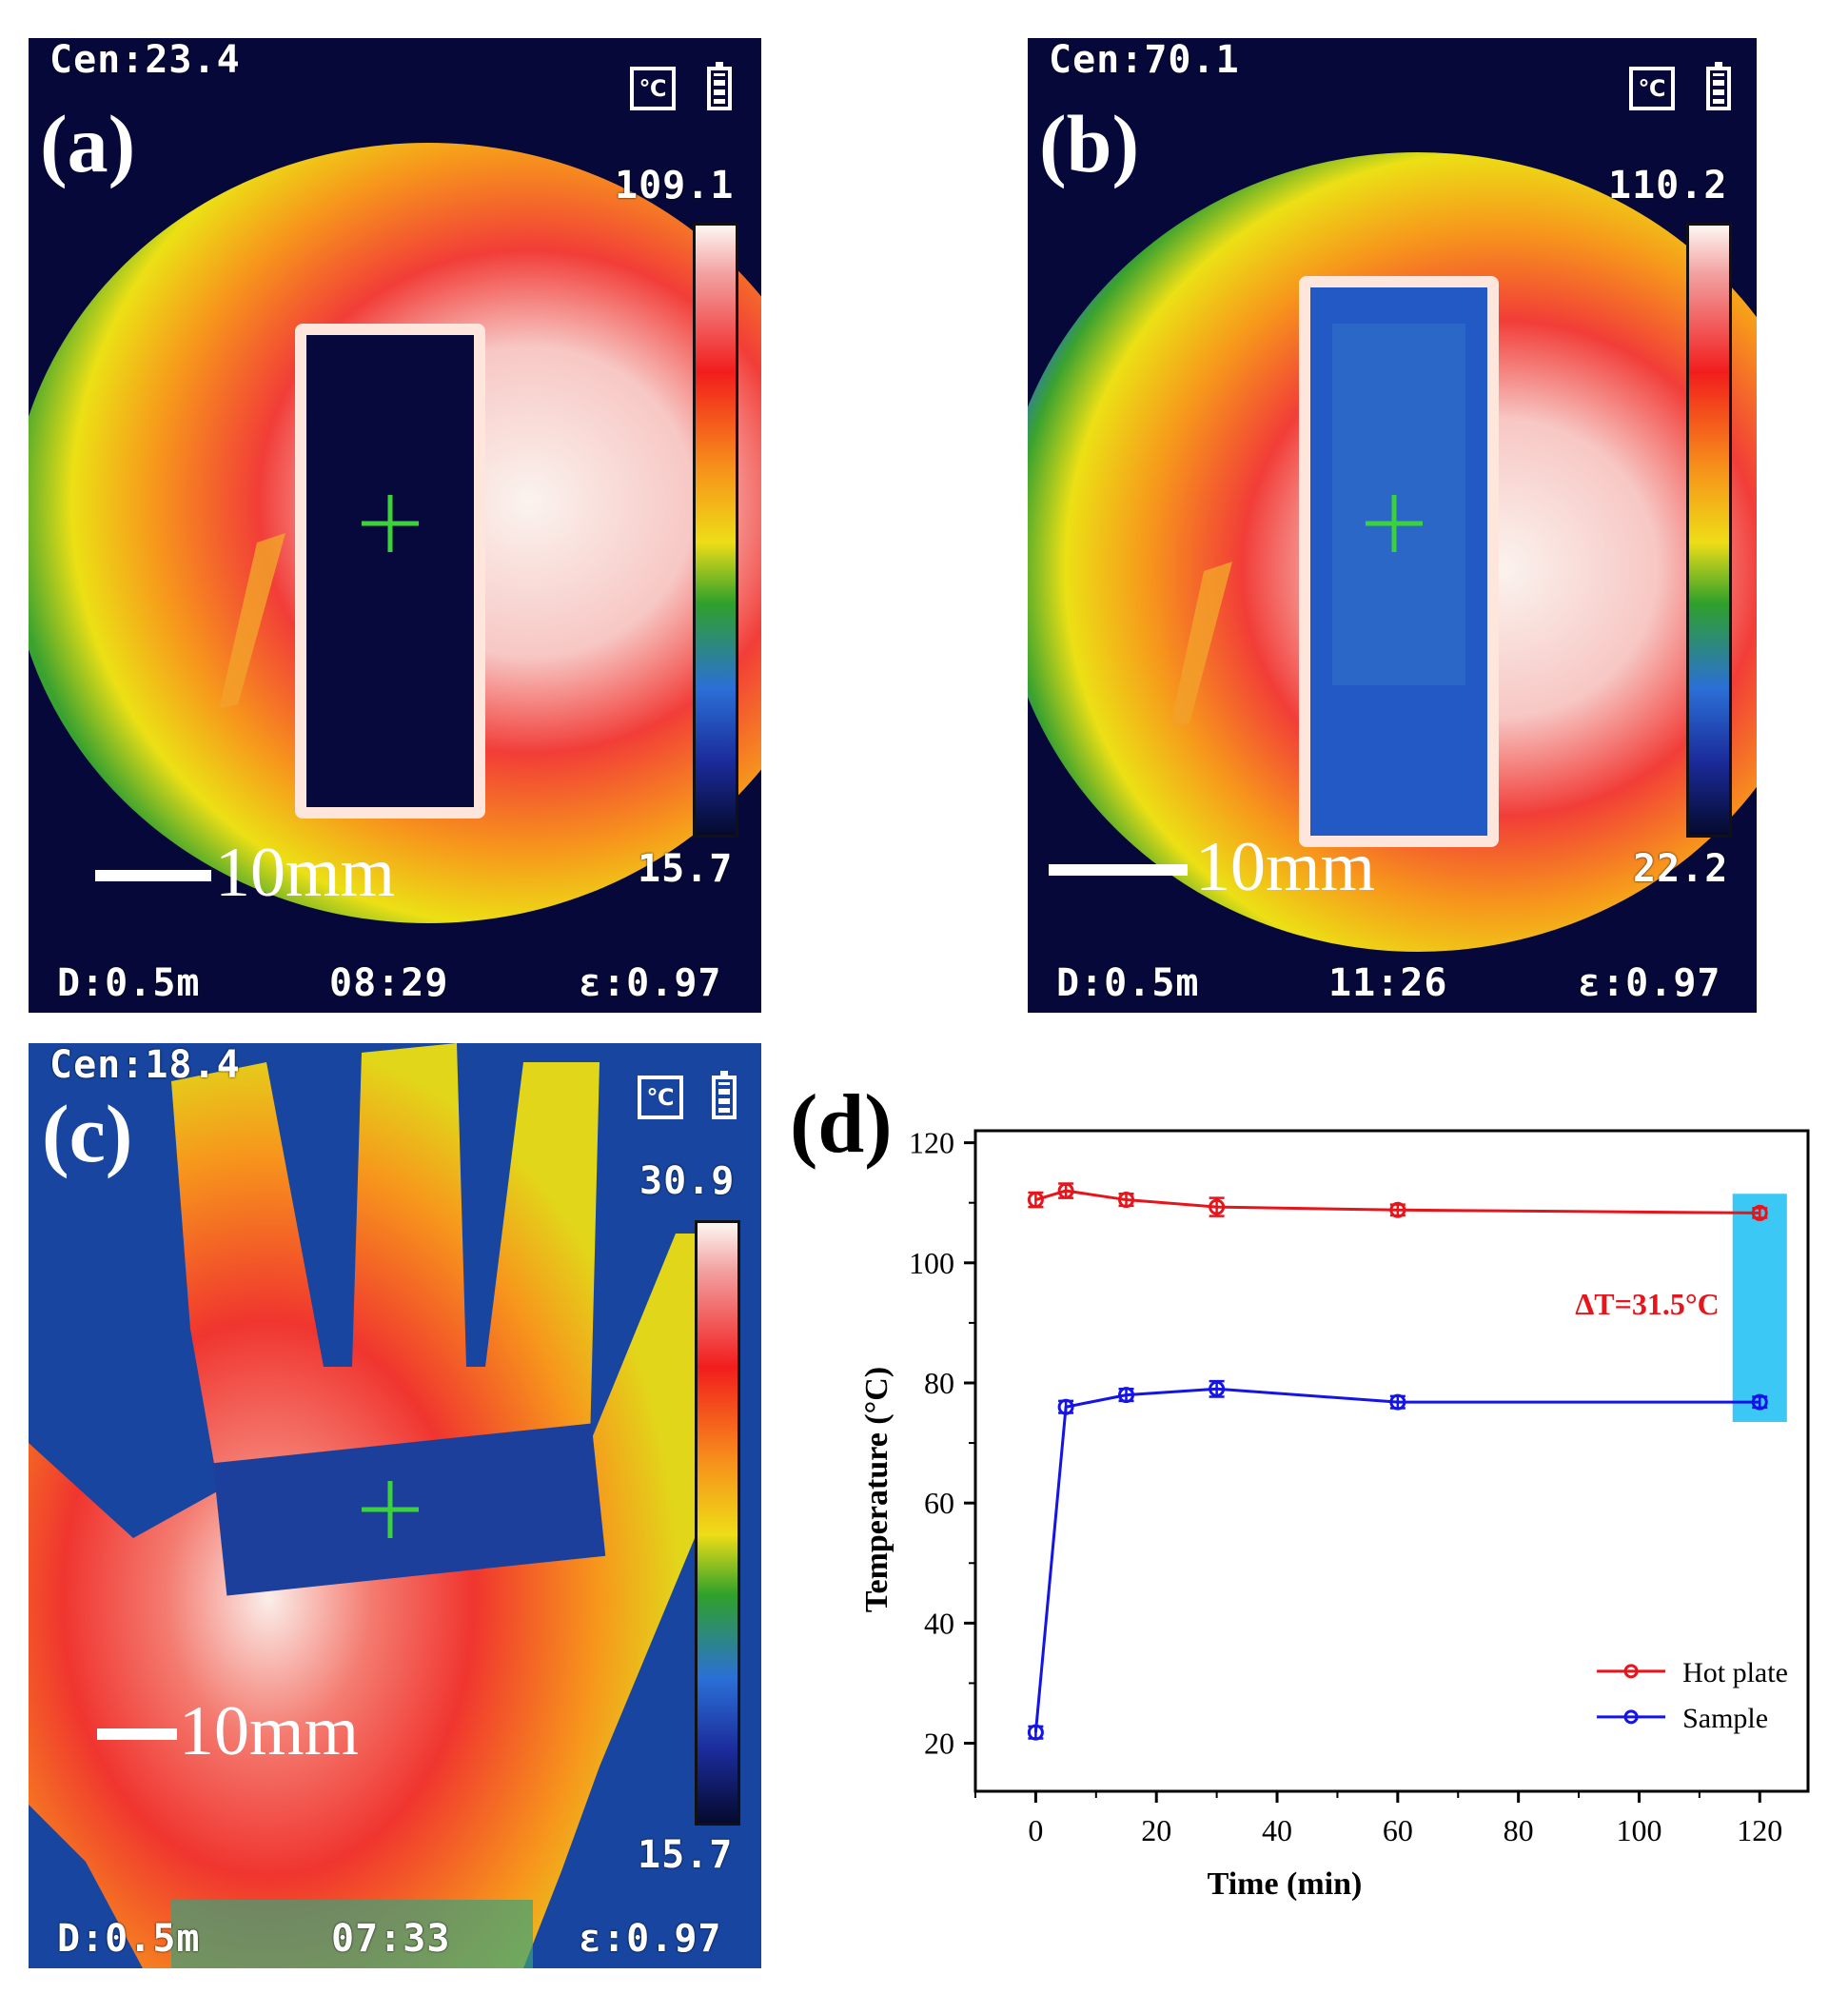  I want to click on y-tick-label: 60, so click(939, 1503).